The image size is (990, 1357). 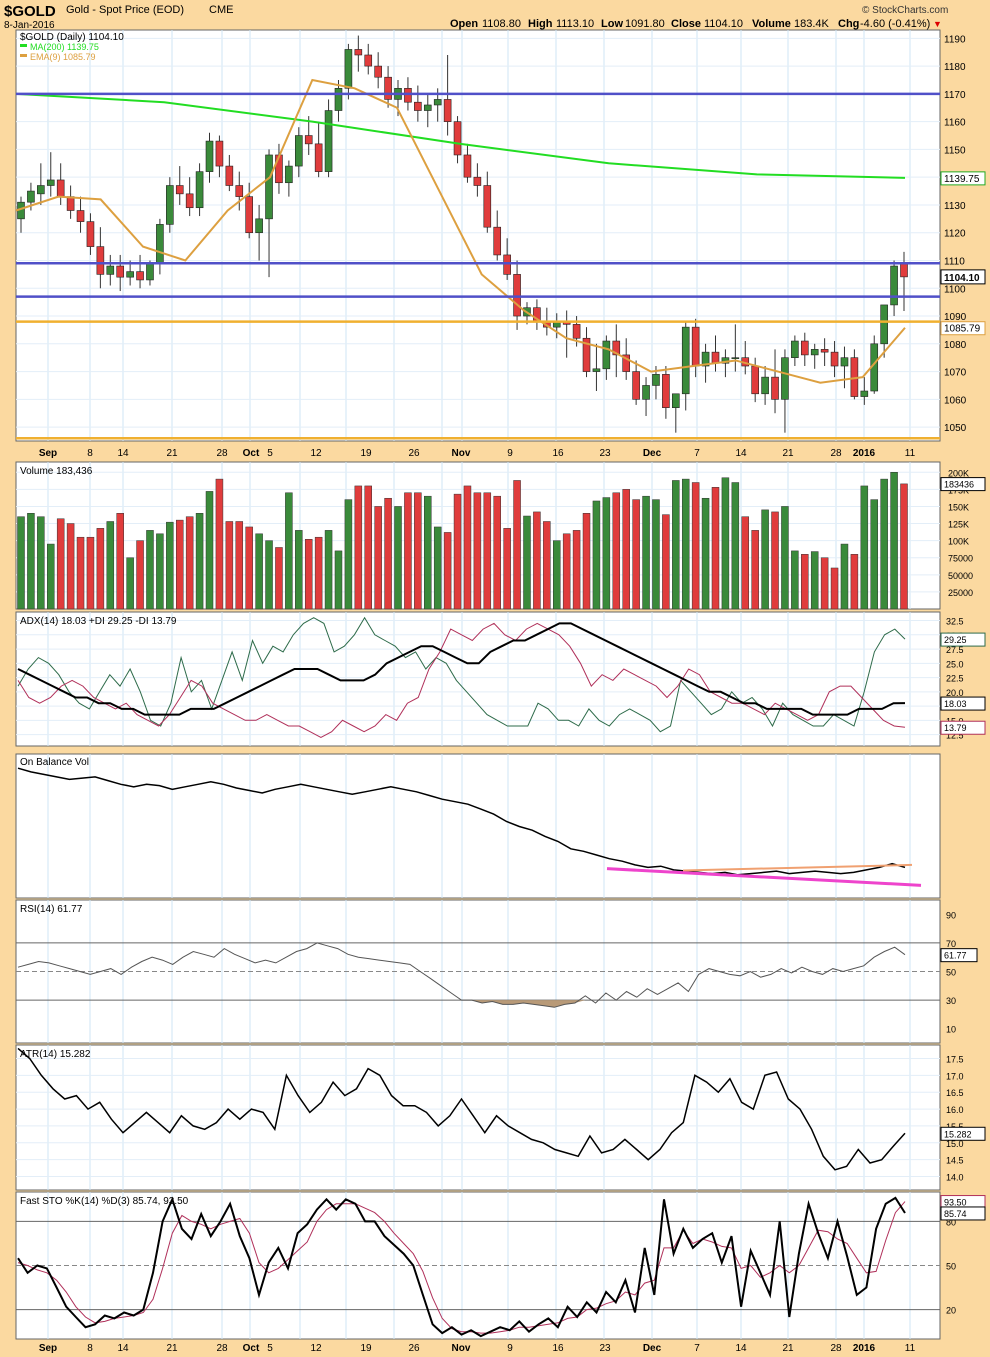 What do you see at coordinates (963, 727) in the screenshot?
I see `minus-di-box` at bounding box center [963, 727].